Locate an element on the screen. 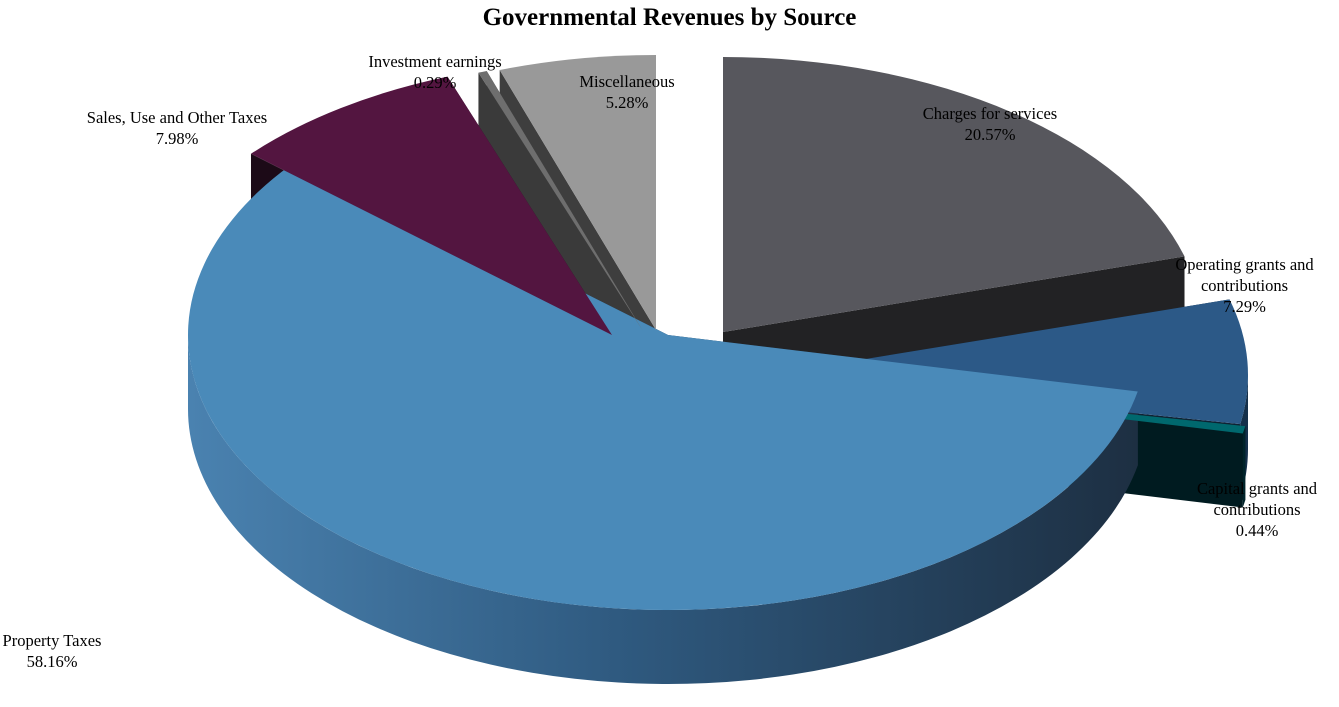 The image size is (1339, 707). slice-name-misc: Miscellaneous is located at coordinates (627, 81).